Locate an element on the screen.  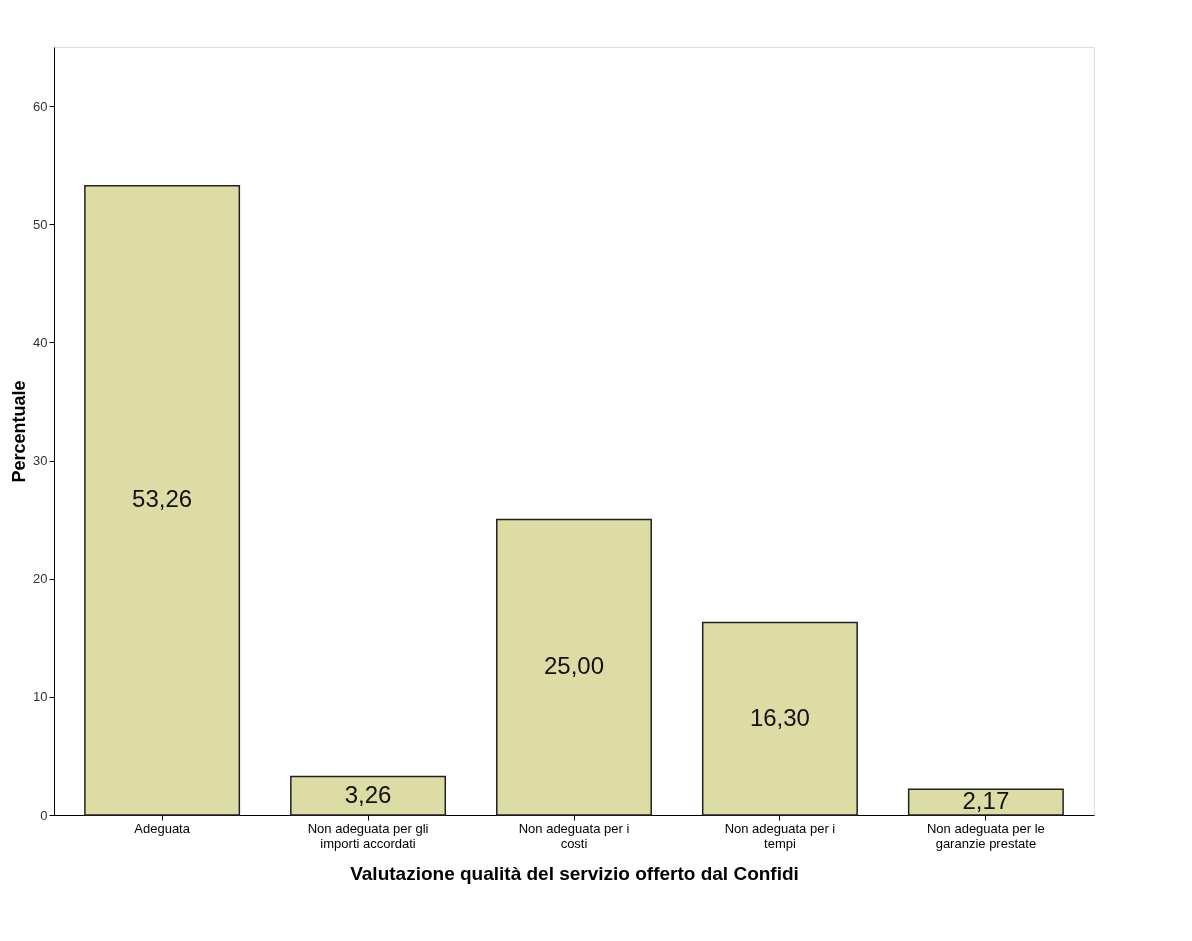
data-label: 2,17 is located at coordinates (986, 801).